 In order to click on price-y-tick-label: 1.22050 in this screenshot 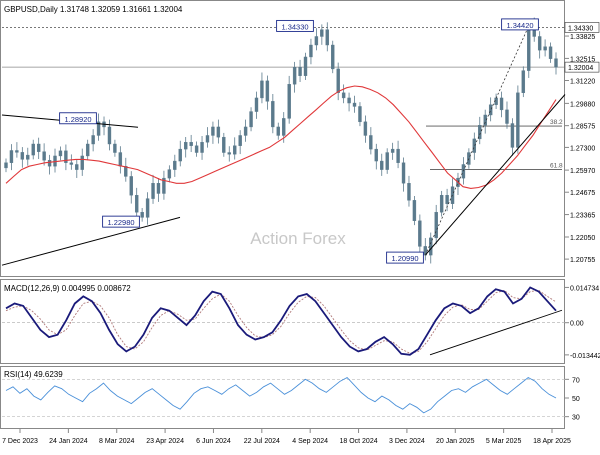, I will do `click(582, 238)`.